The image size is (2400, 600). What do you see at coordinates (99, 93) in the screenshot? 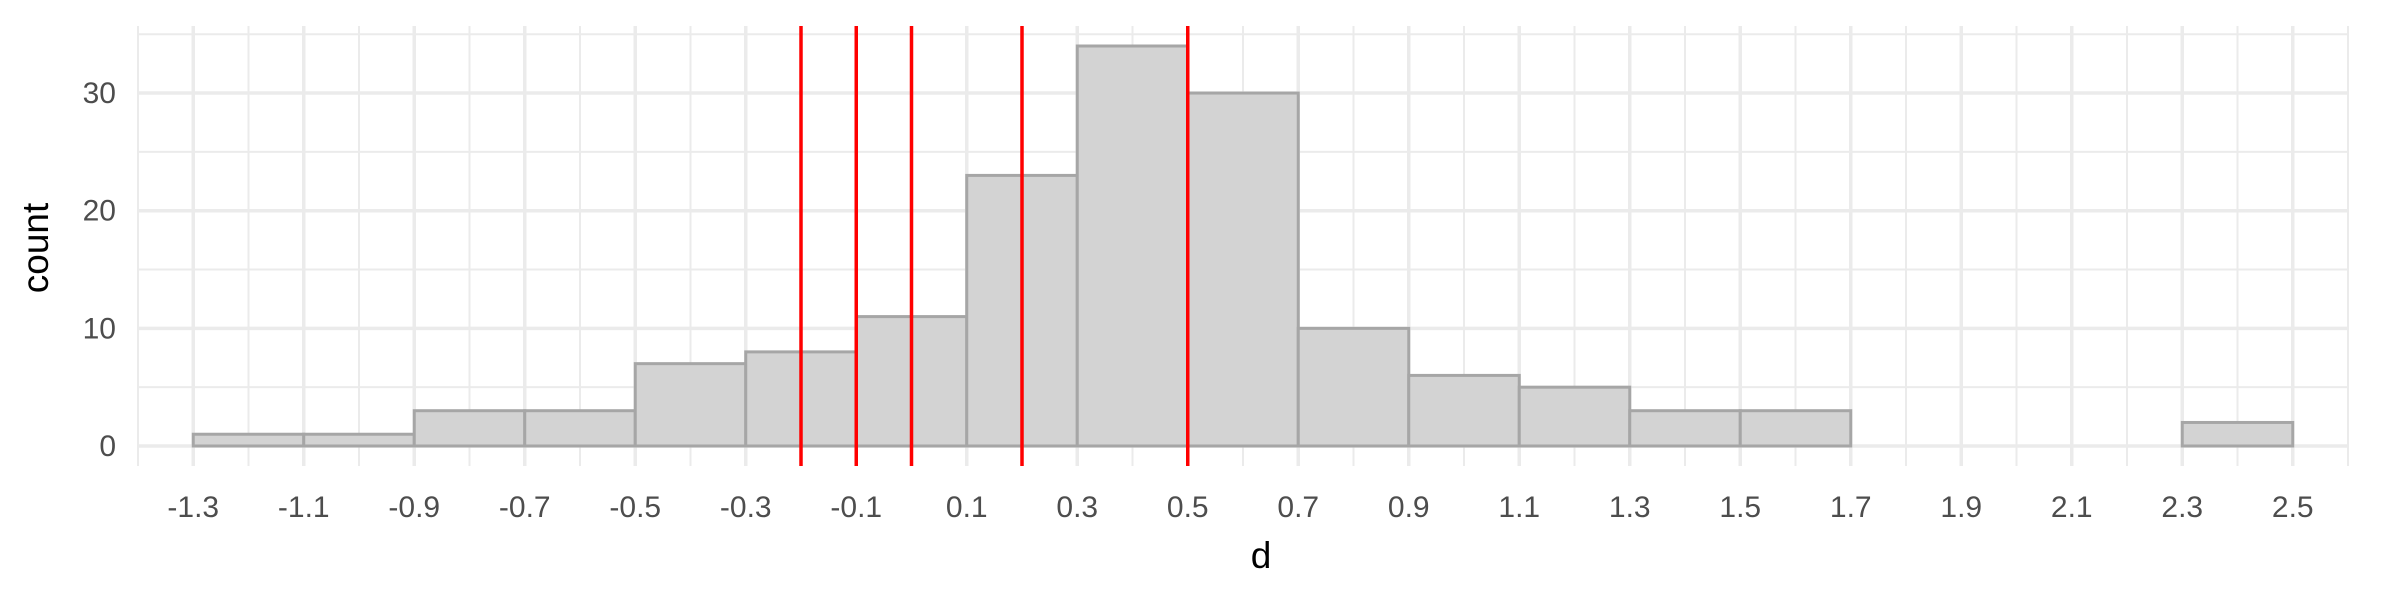
I see `y-tick-label: 30` at bounding box center [99, 93].